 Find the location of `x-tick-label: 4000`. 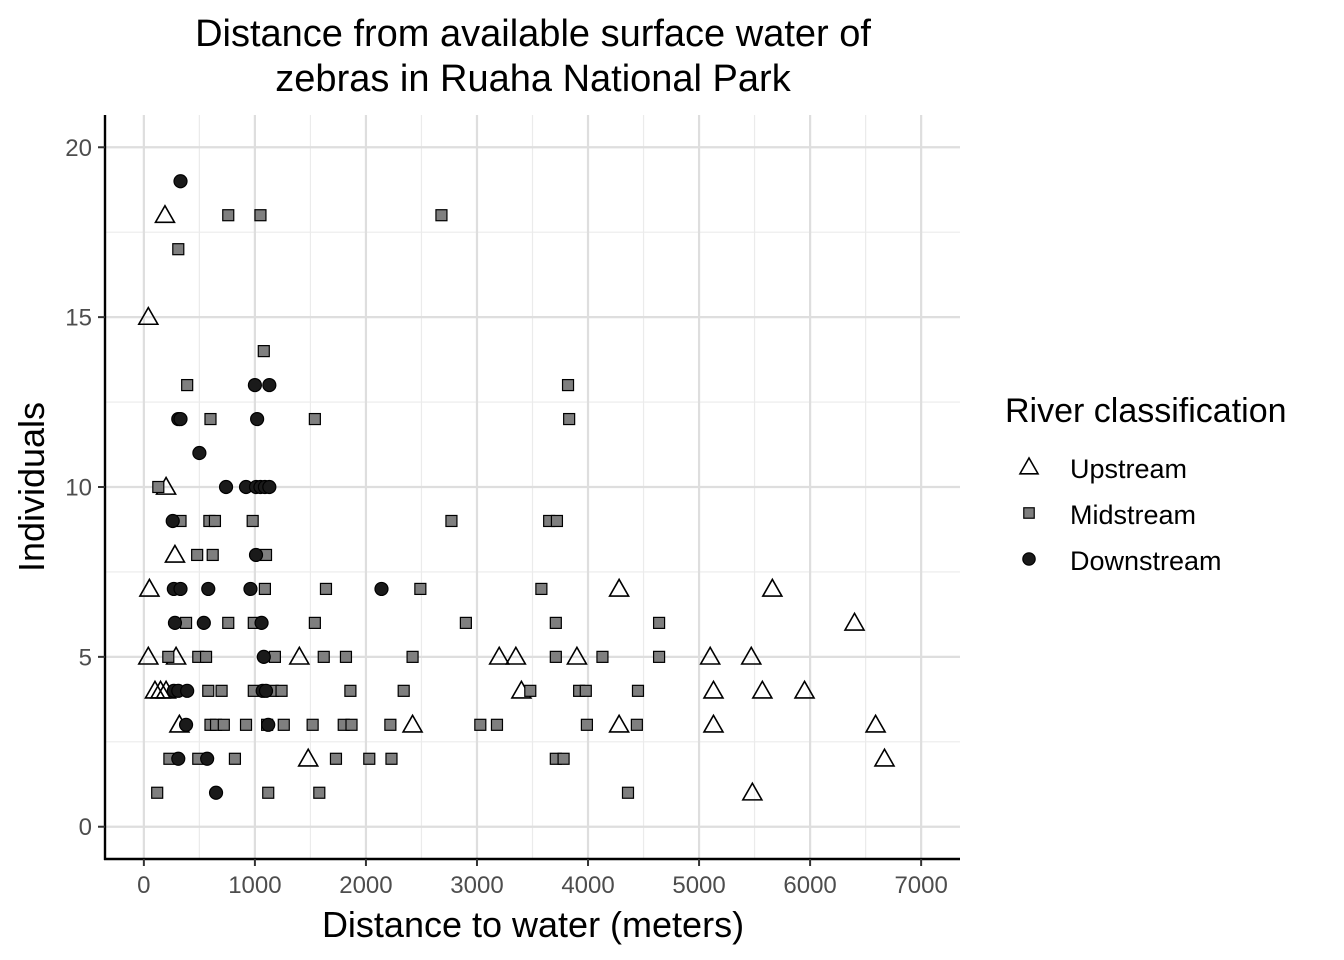

x-tick-label: 4000 is located at coordinates (587, 885).